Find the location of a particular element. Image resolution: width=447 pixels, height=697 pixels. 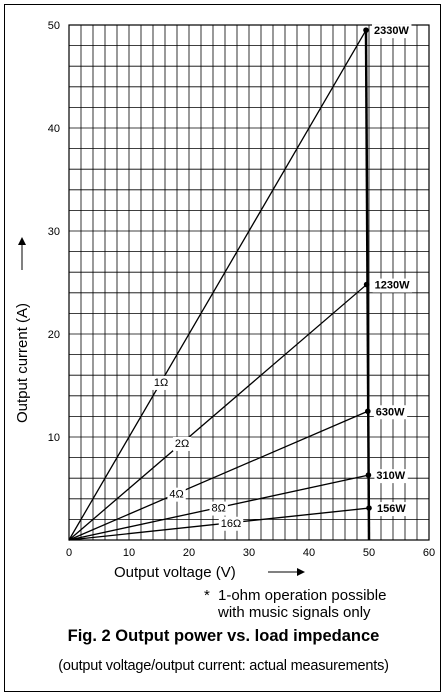

series-label: 1Ω is located at coordinates (161, 383).